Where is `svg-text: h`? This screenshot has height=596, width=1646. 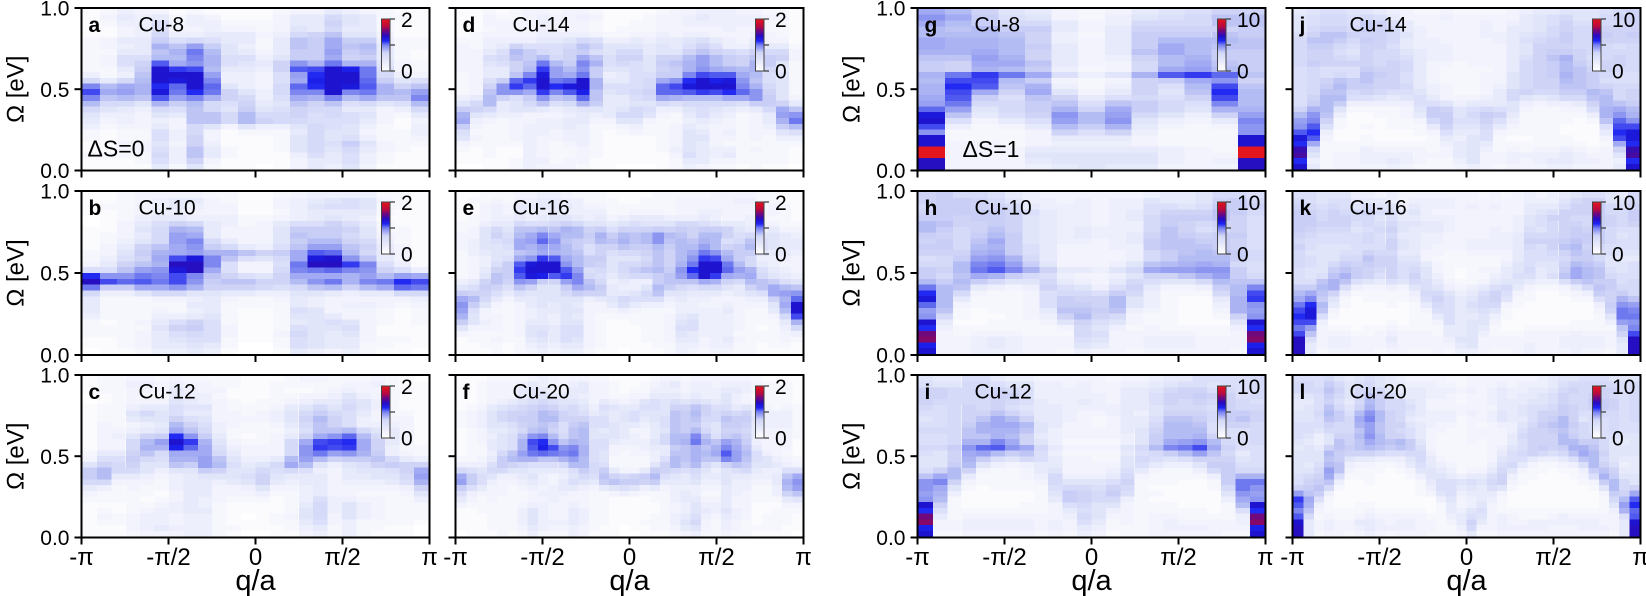
svg-text: h is located at coordinates (931, 208).